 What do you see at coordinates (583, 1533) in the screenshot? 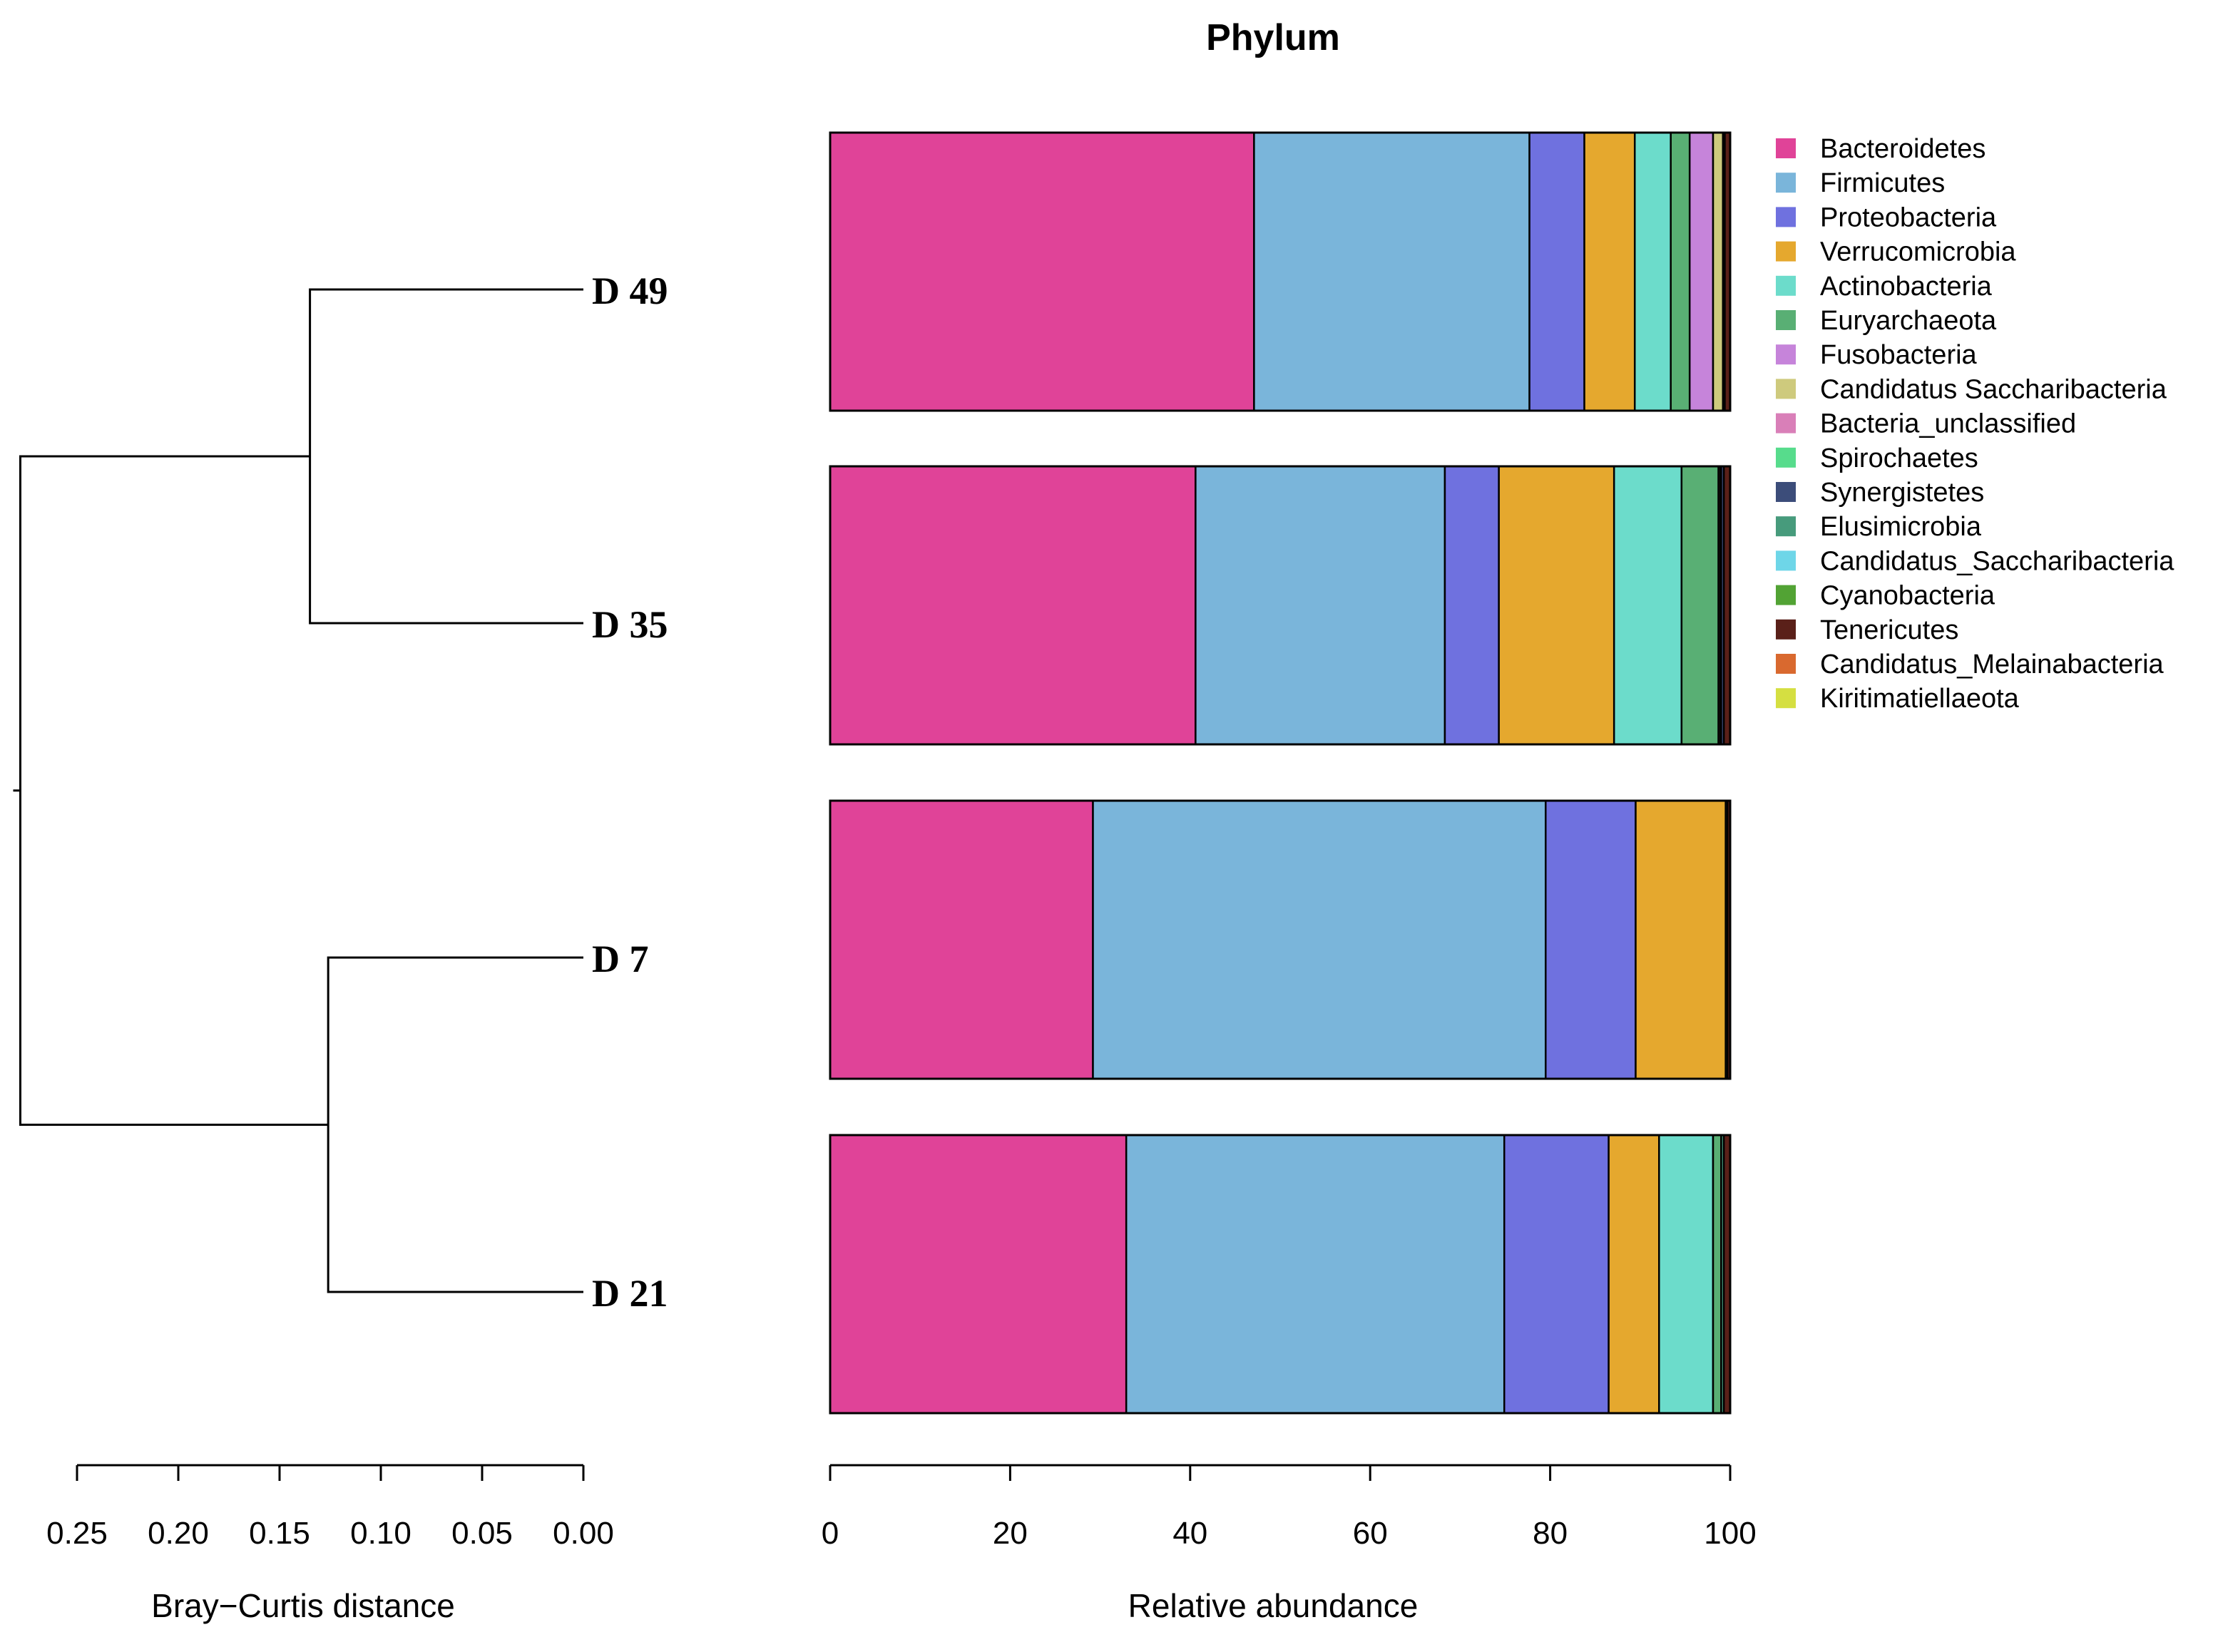
I see `dendrogram-axis-tick-label: 0.00` at bounding box center [583, 1533].